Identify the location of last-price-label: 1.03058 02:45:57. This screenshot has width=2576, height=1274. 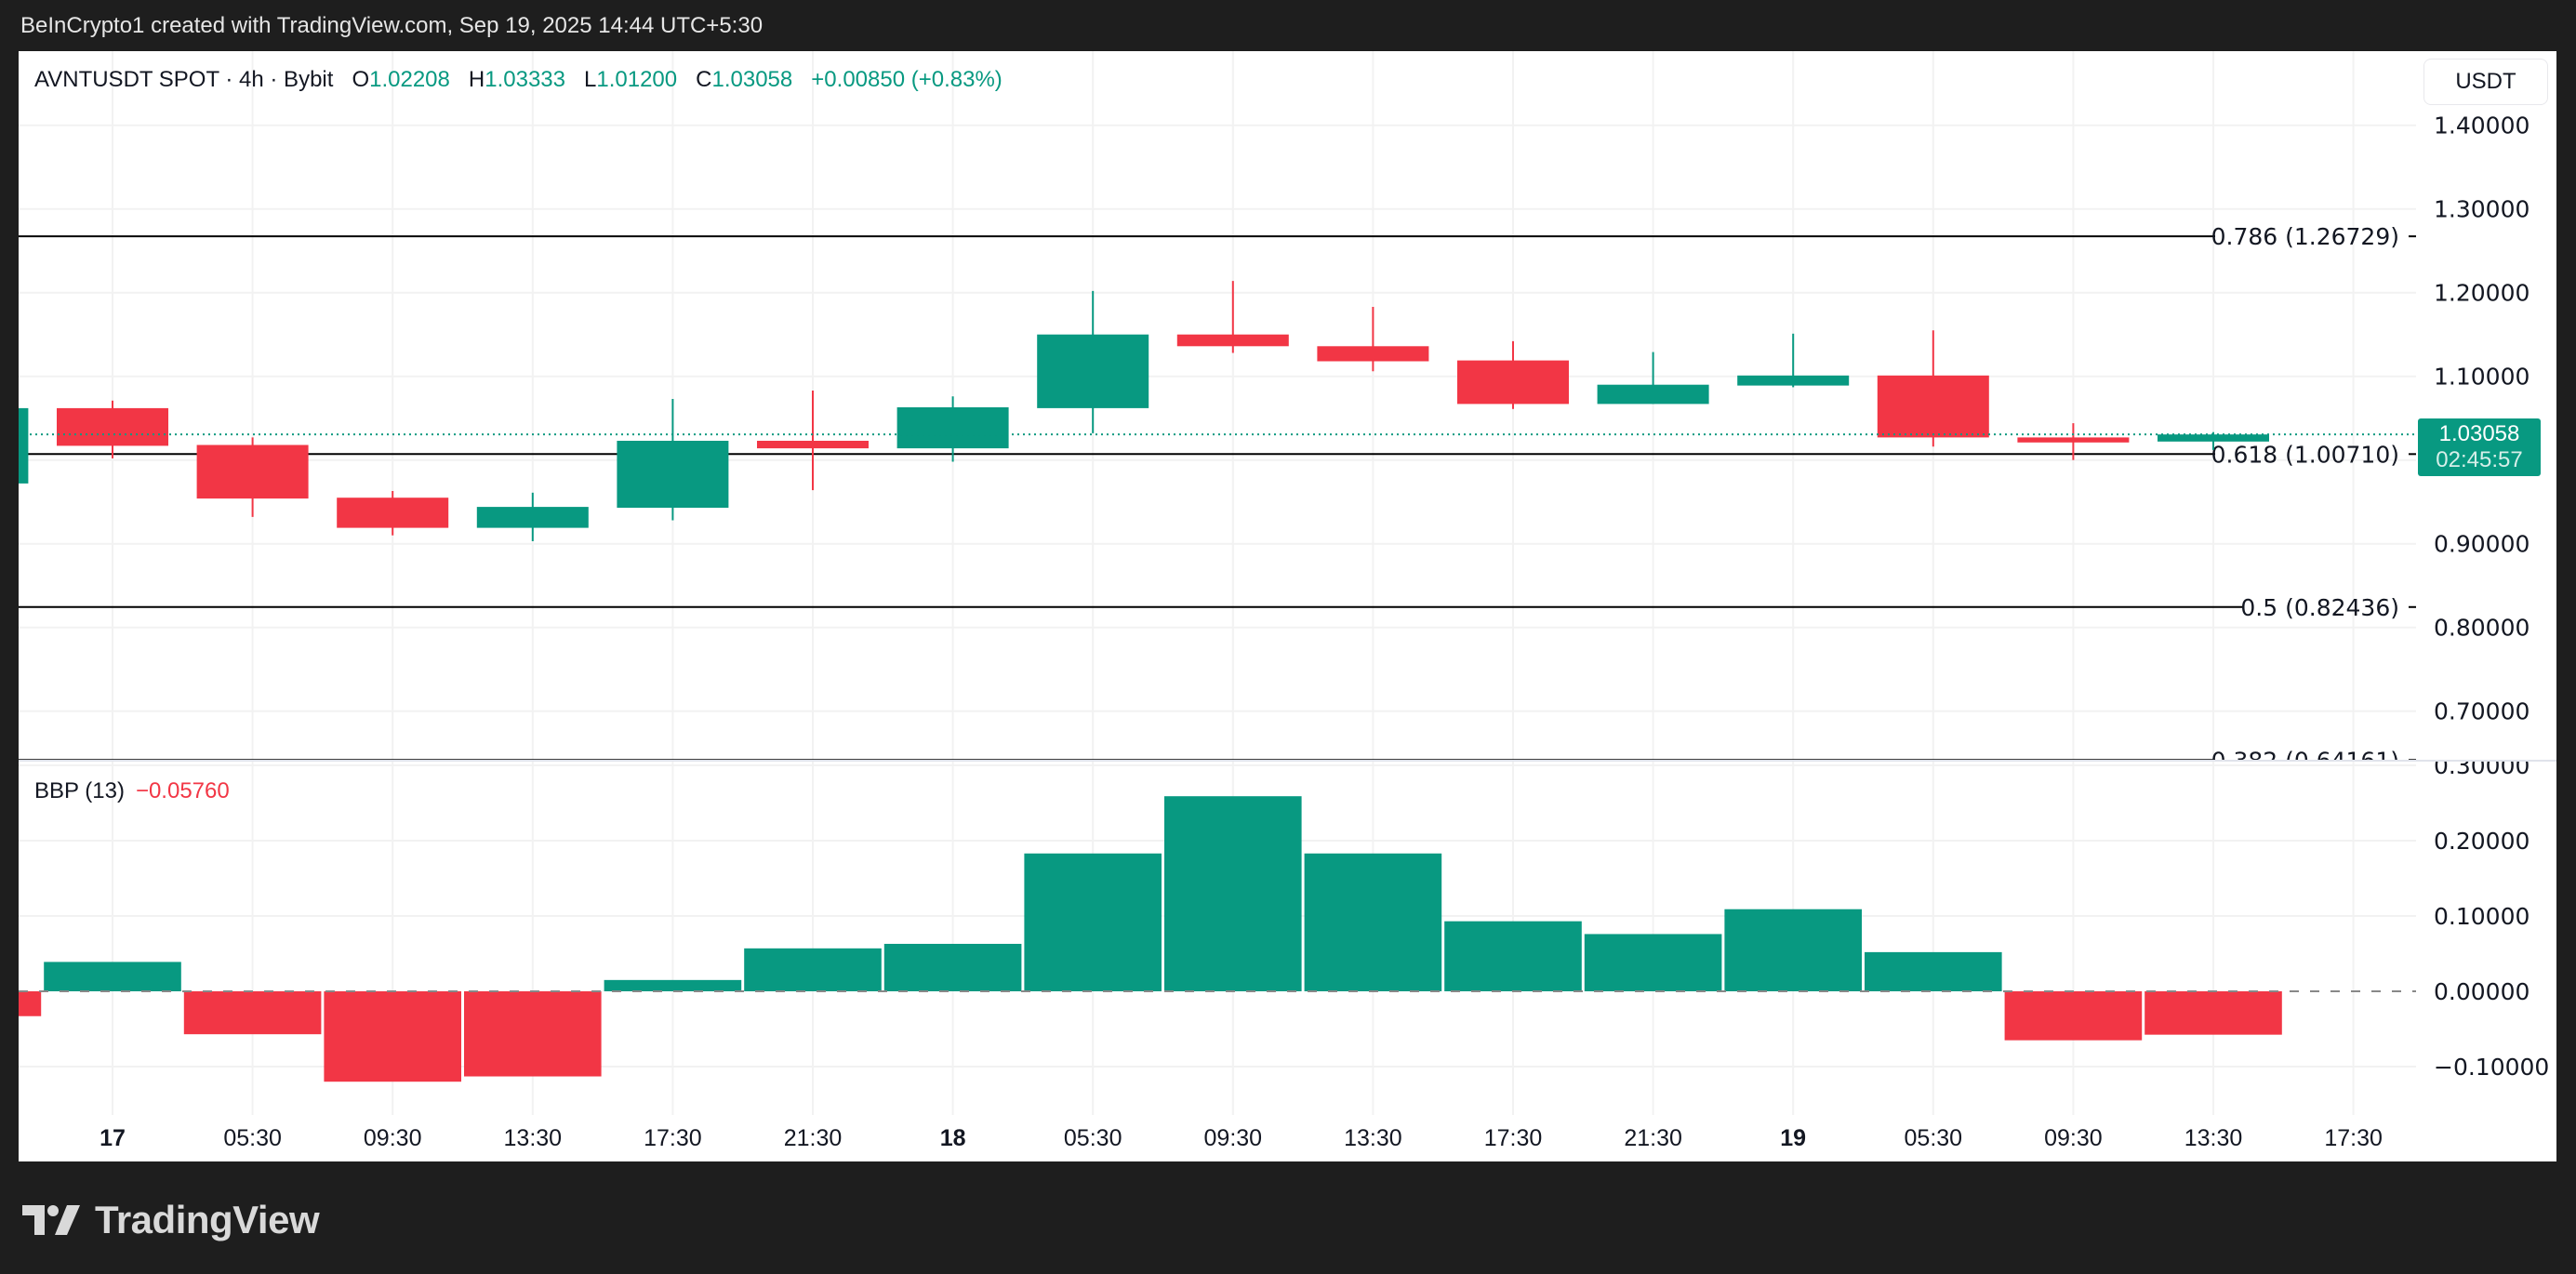
(2479, 447).